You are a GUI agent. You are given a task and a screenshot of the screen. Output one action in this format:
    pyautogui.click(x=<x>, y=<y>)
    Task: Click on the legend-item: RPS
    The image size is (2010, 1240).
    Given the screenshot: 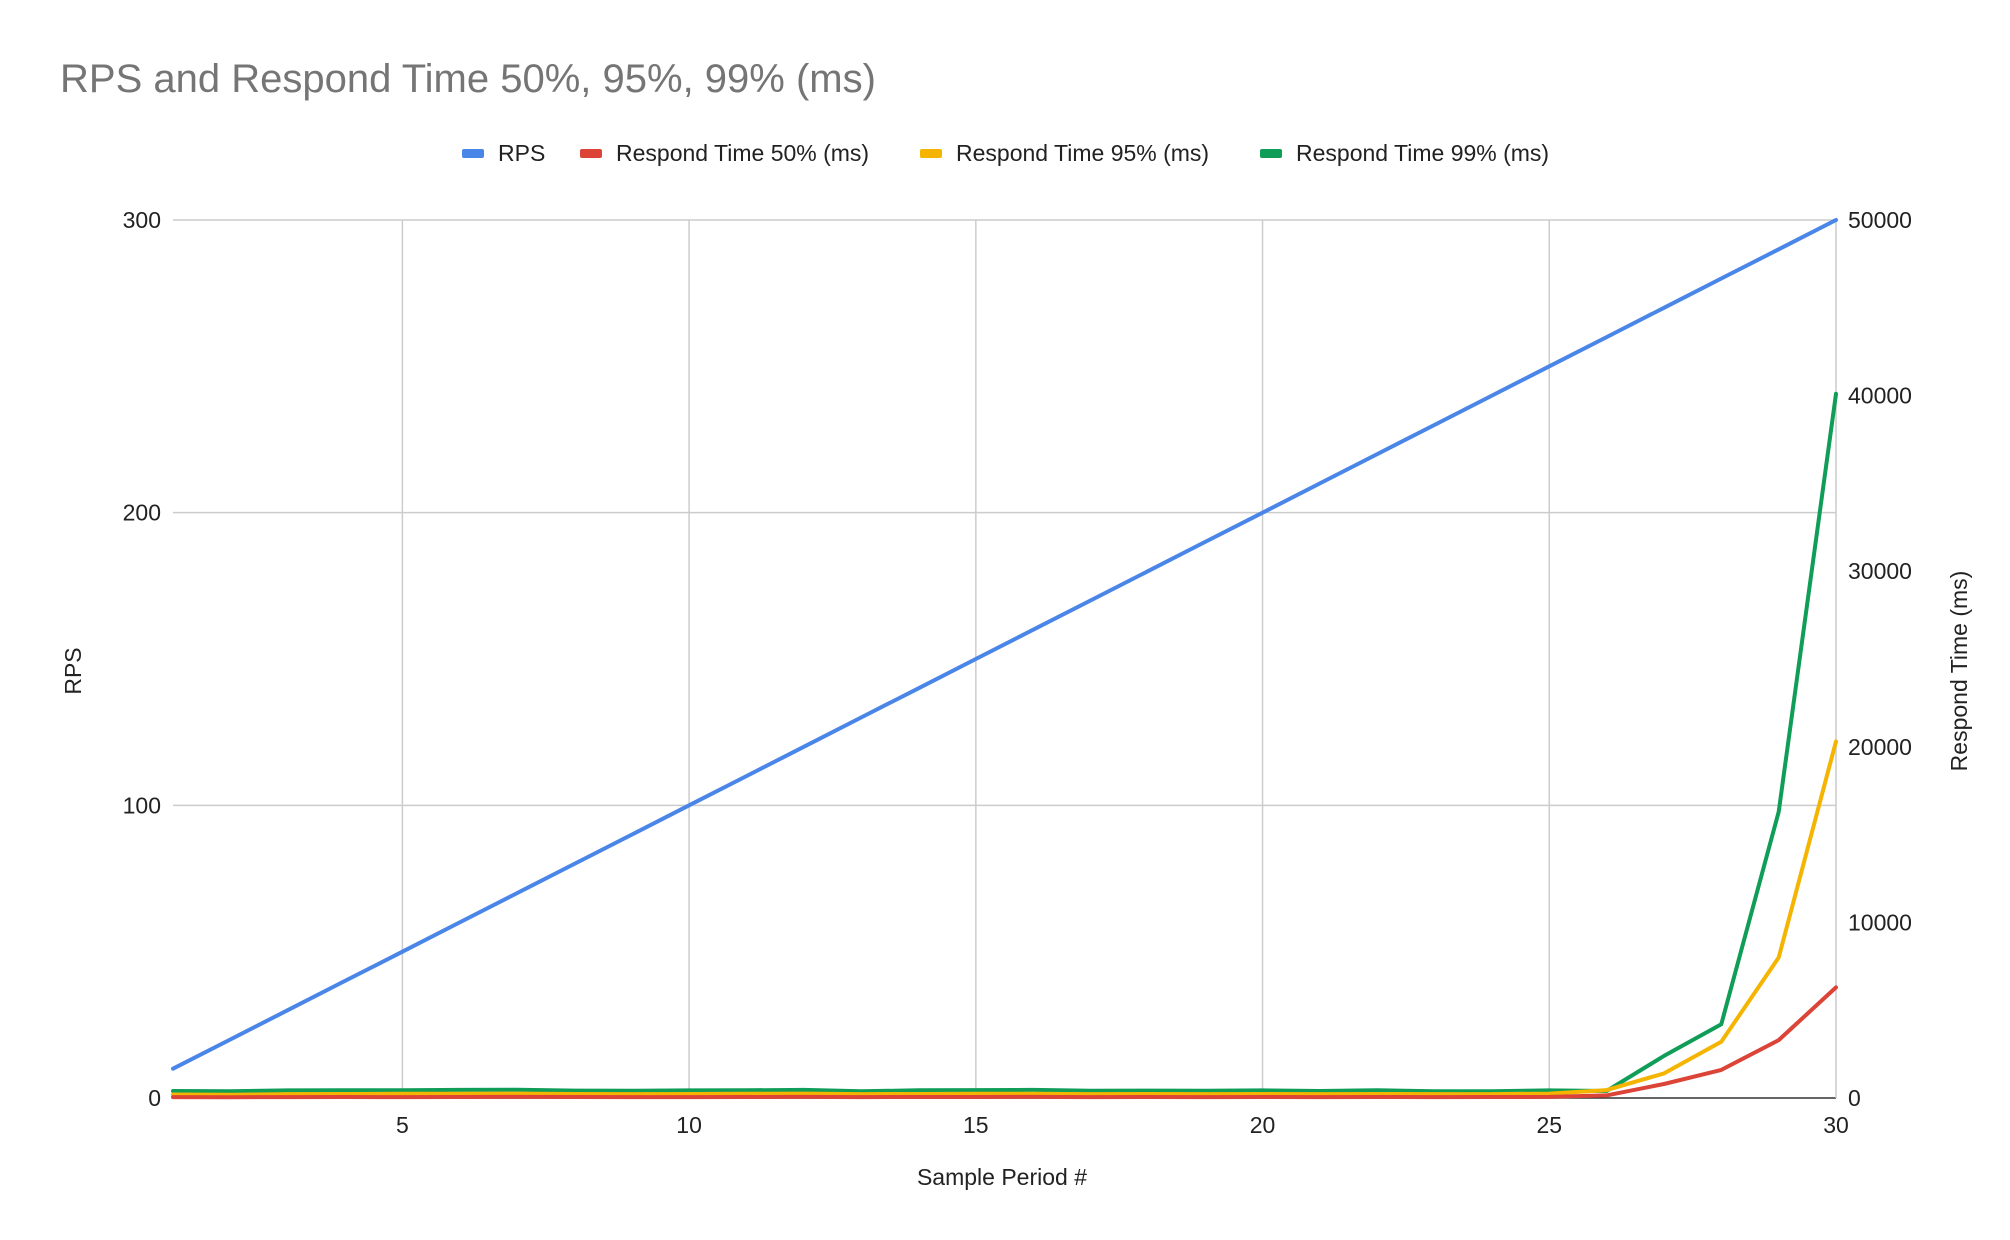 What is the action you would take?
    pyautogui.click(x=503, y=153)
    